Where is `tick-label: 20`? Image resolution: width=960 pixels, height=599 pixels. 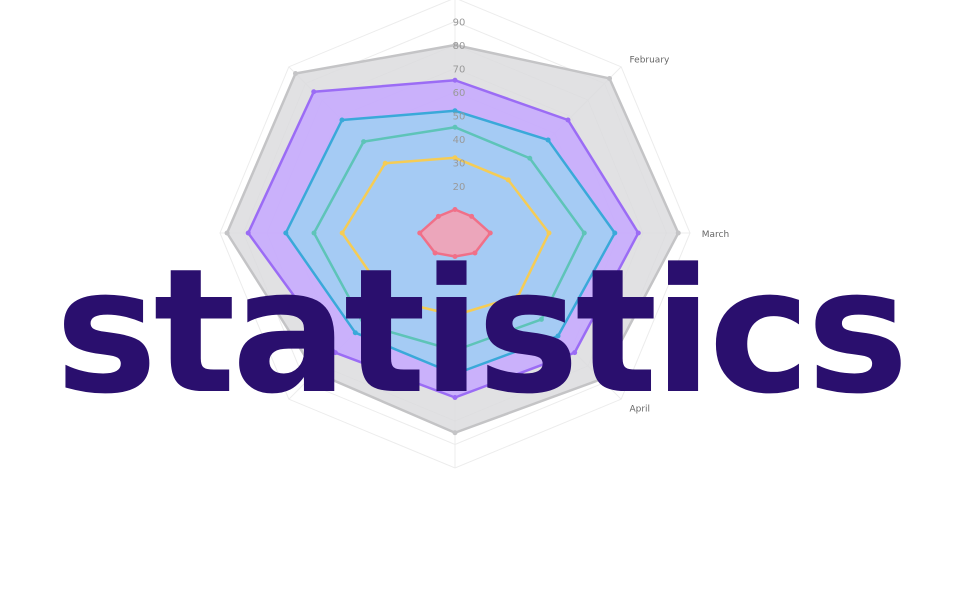 tick-label: 20 is located at coordinates (459, 187).